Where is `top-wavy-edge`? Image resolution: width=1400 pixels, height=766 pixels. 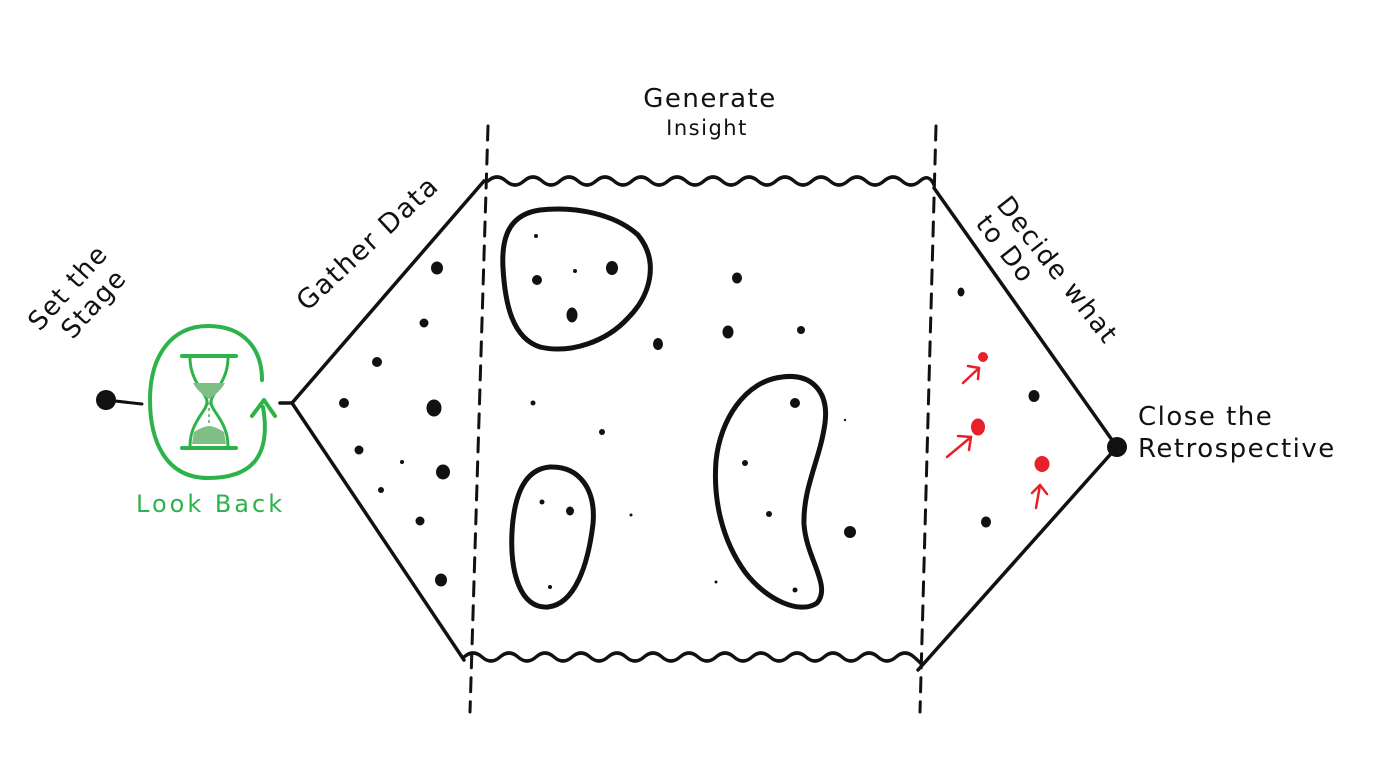
top-wavy-edge is located at coordinates (711, 181).